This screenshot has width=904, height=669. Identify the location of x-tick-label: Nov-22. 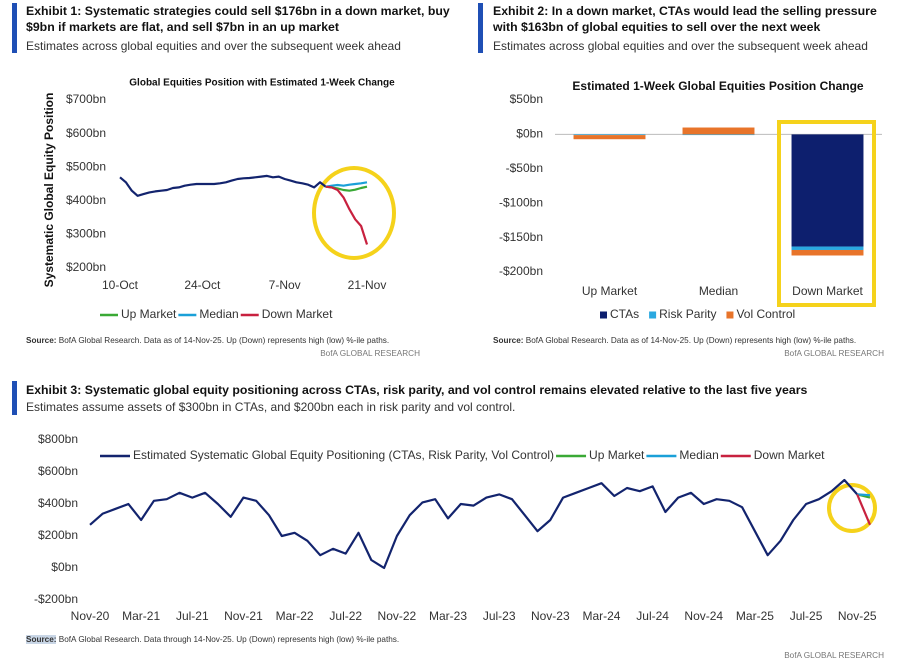
(397, 616).